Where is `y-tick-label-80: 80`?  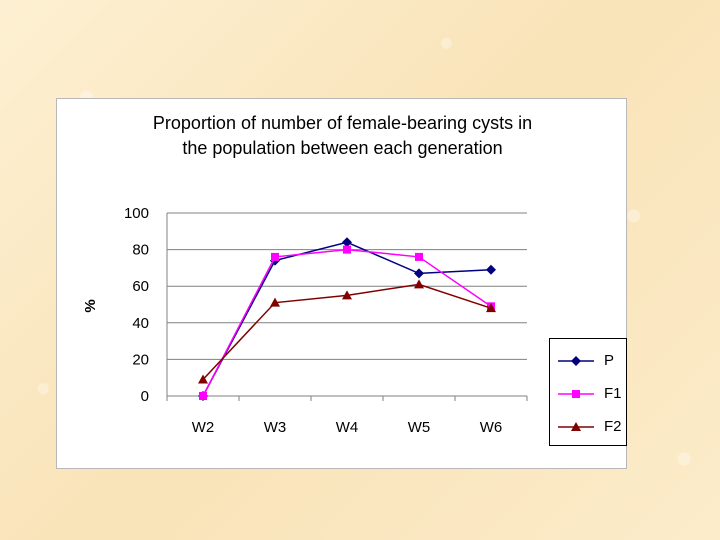 y-tick-label-80: 80 is located at coordinates (140, 250).